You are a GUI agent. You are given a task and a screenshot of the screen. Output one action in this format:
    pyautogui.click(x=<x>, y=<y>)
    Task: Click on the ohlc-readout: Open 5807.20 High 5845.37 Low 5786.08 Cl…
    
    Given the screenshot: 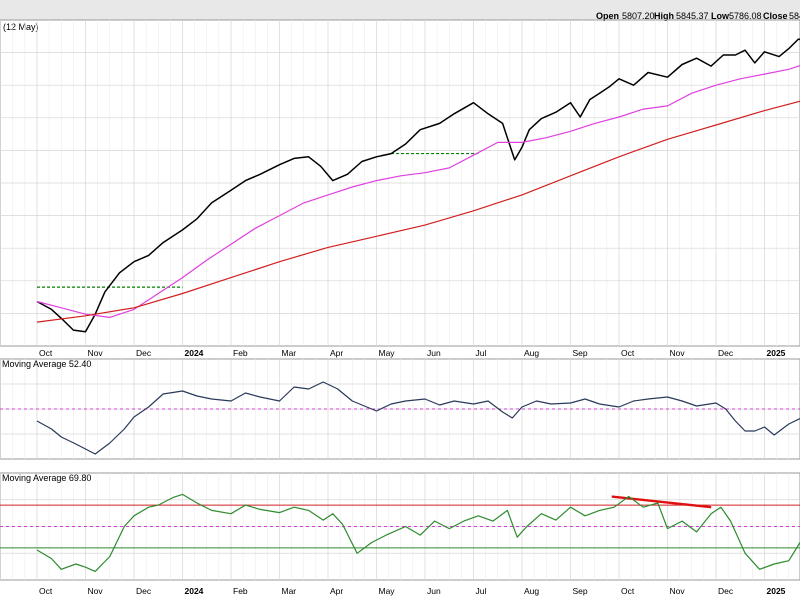 What is the action you would take?
    pyautogui.click(x=698, y=16)
    